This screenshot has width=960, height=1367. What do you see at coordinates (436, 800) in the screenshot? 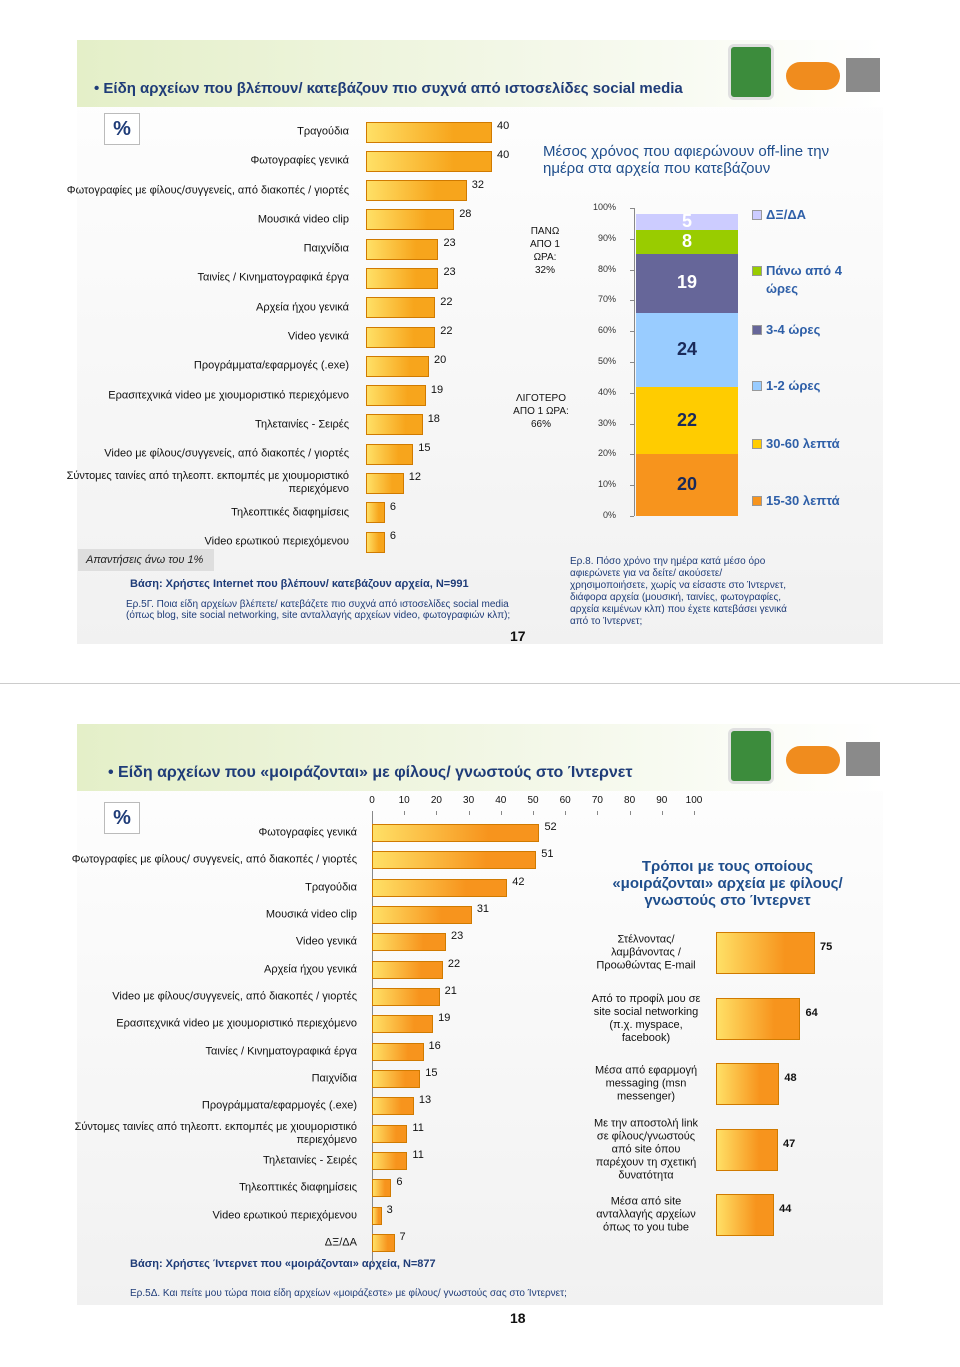
I see `x-tick-label: 20` at bounding box center [436, 800].